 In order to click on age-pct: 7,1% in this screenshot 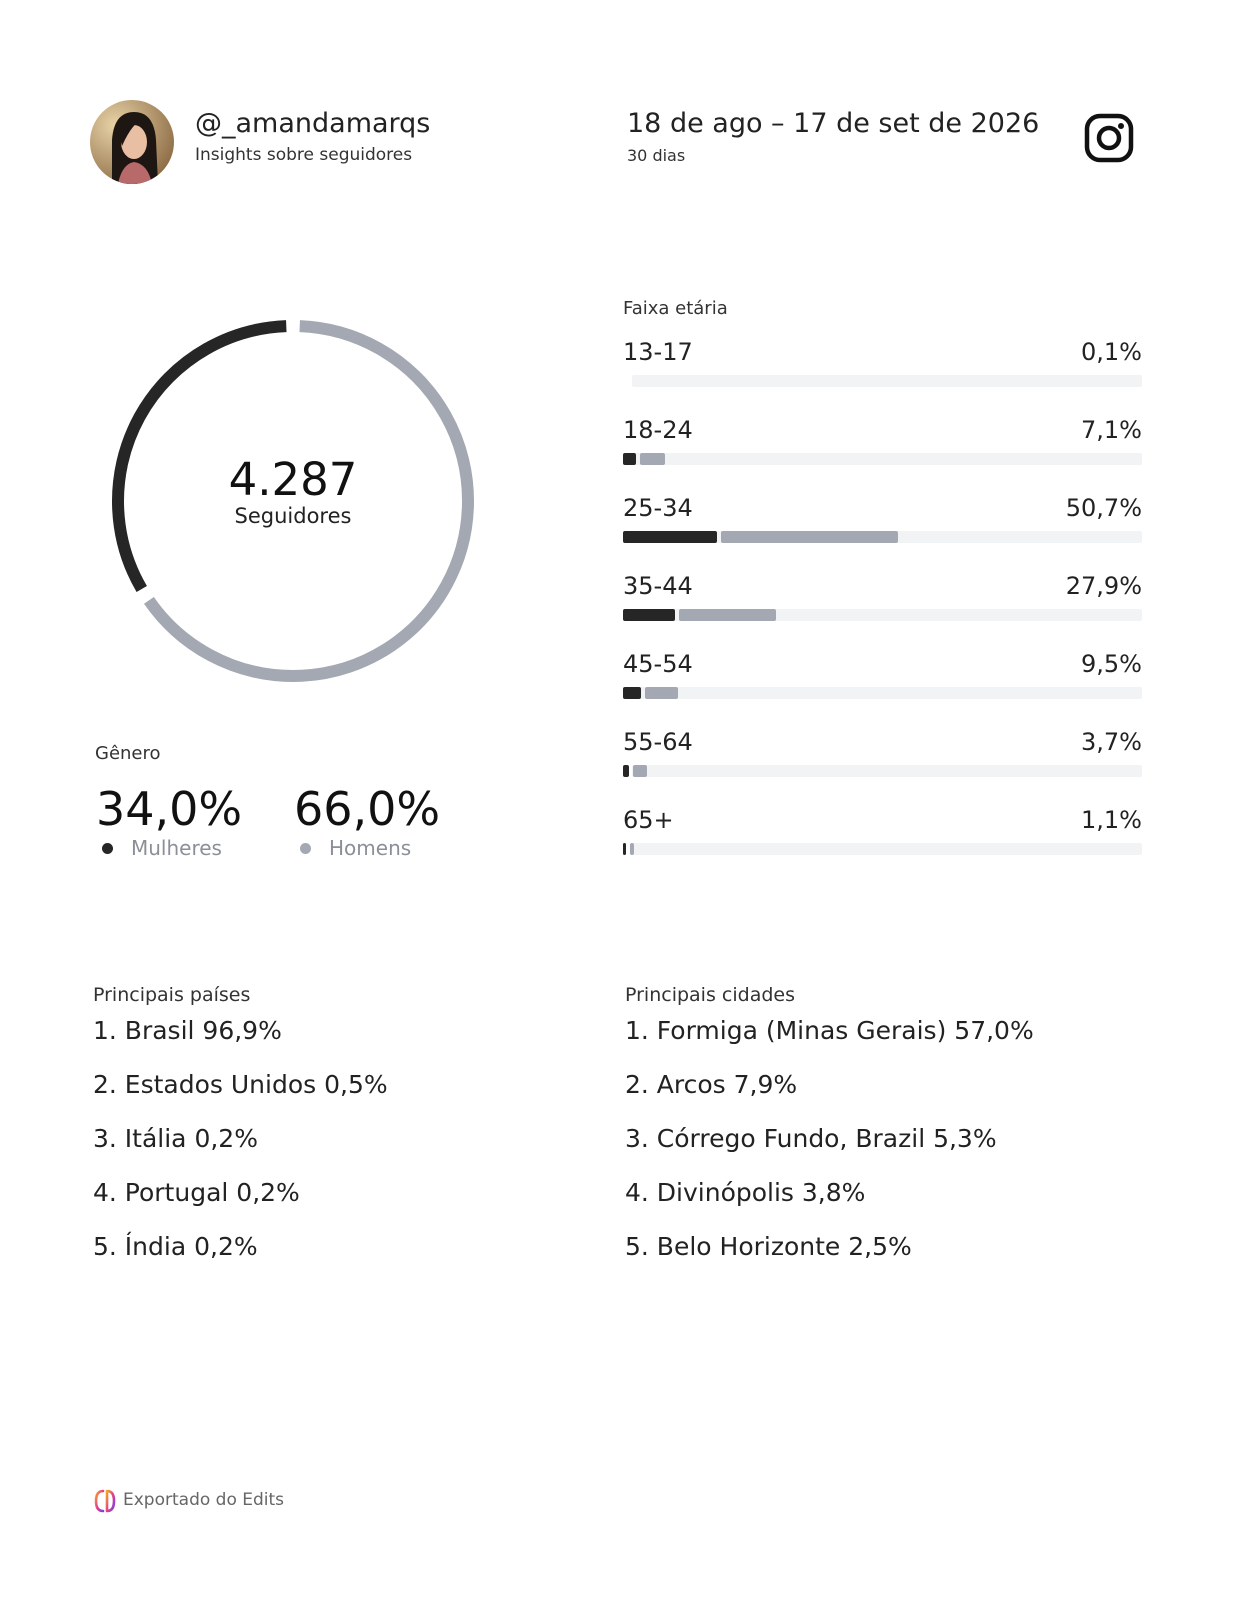, I will do `click(1111, 430)`.